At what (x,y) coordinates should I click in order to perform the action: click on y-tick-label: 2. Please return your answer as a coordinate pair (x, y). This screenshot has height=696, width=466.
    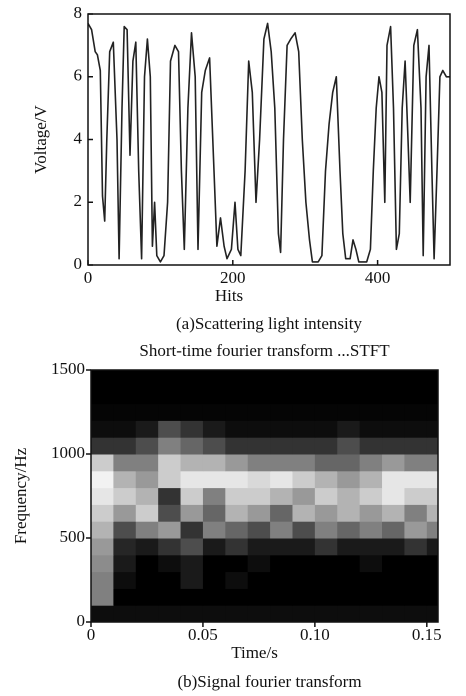
    Looking at the image, I should click on (78, 200).